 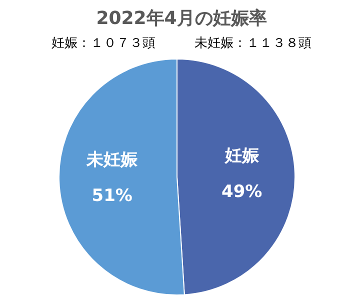 What do you see at coordinates (112, 160) in the screenshot?
I see `slice-label: 未妊娠` at bounding box center [112, 160].